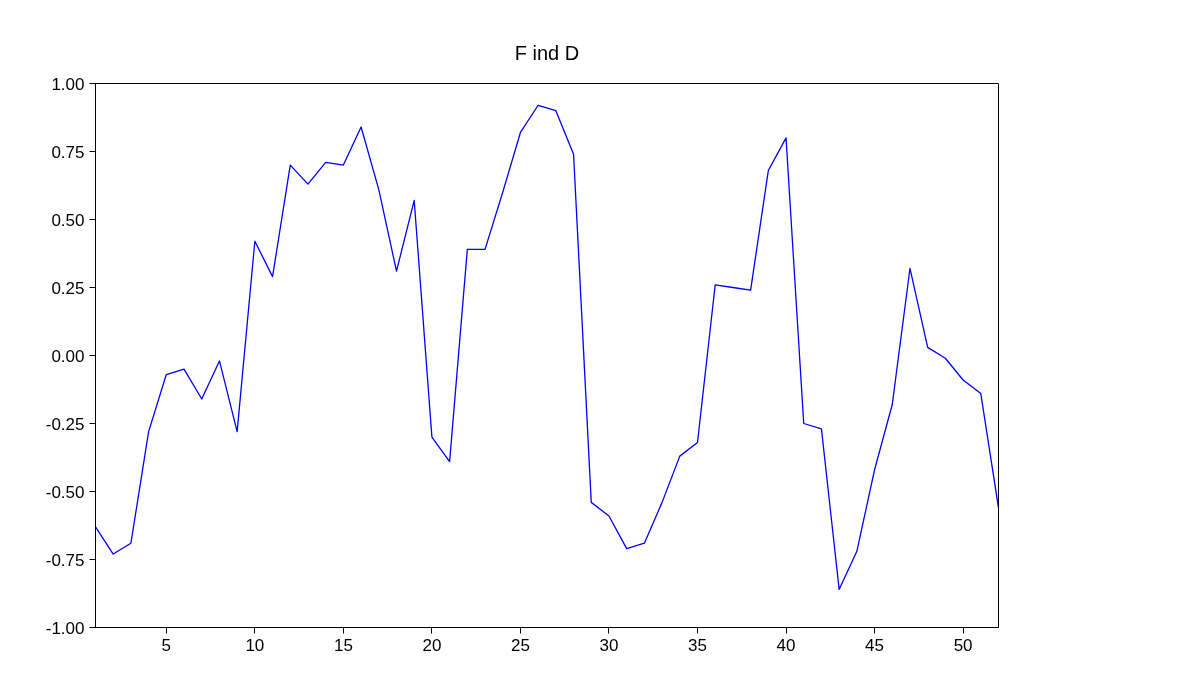  I want to click on y-tick-label: -0.75, so click(65, 560).